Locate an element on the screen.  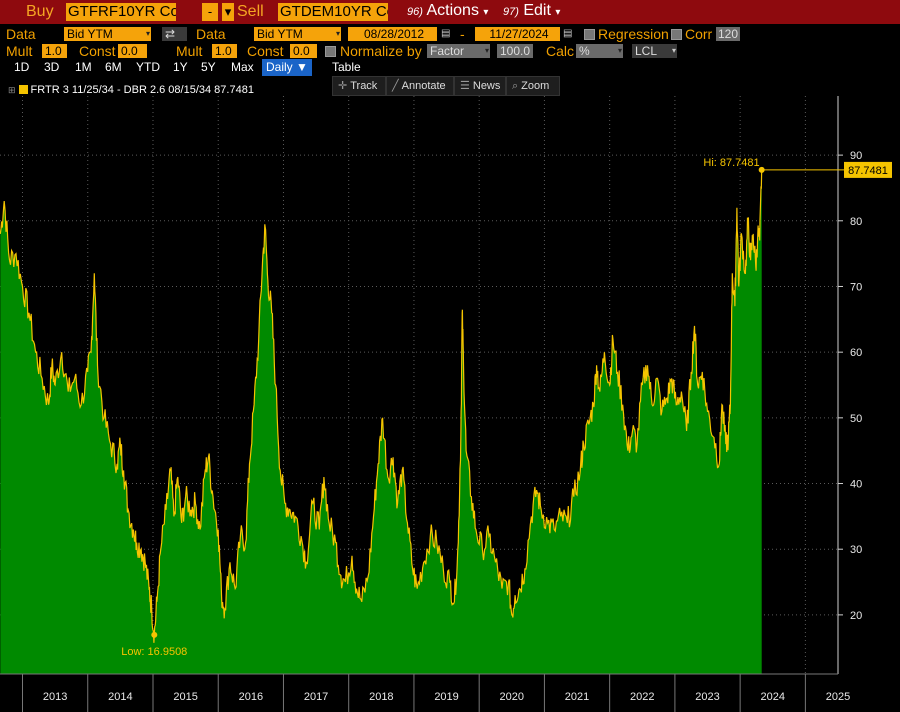
swap-icon: ⇄ is located at coordinates (174, 34).